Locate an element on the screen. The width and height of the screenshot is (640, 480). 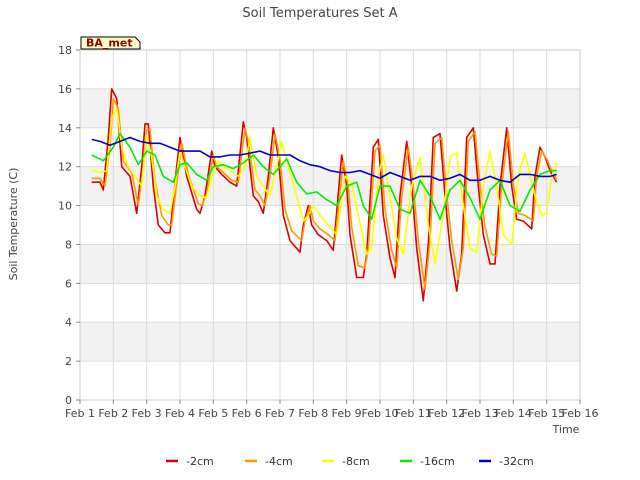
legend-entry: -16cm is located at coordinates (437, 461).